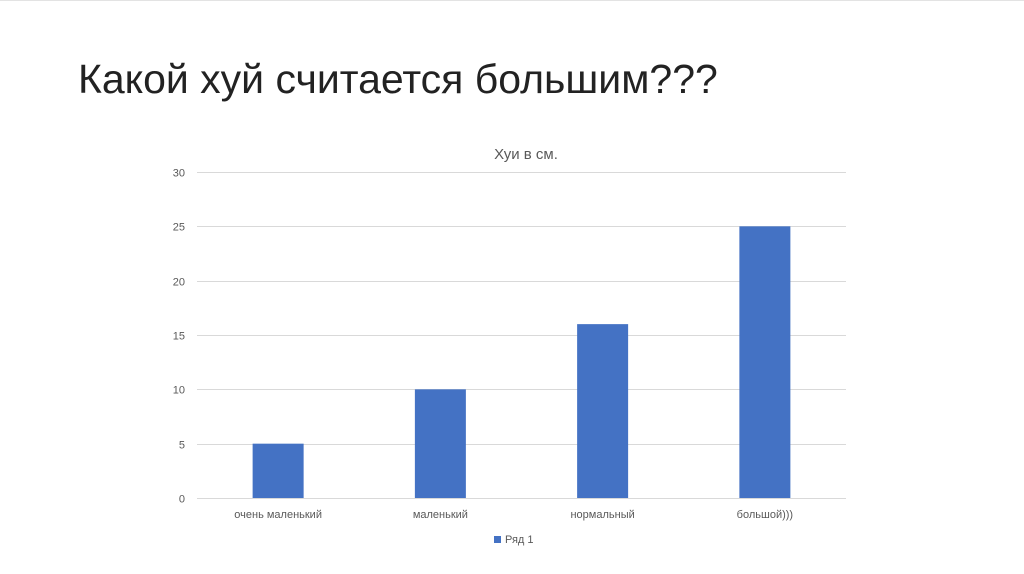  Describe the element at coordinates (182, 446) in the screenshot. I see `y-tick-label: 5` at that location.